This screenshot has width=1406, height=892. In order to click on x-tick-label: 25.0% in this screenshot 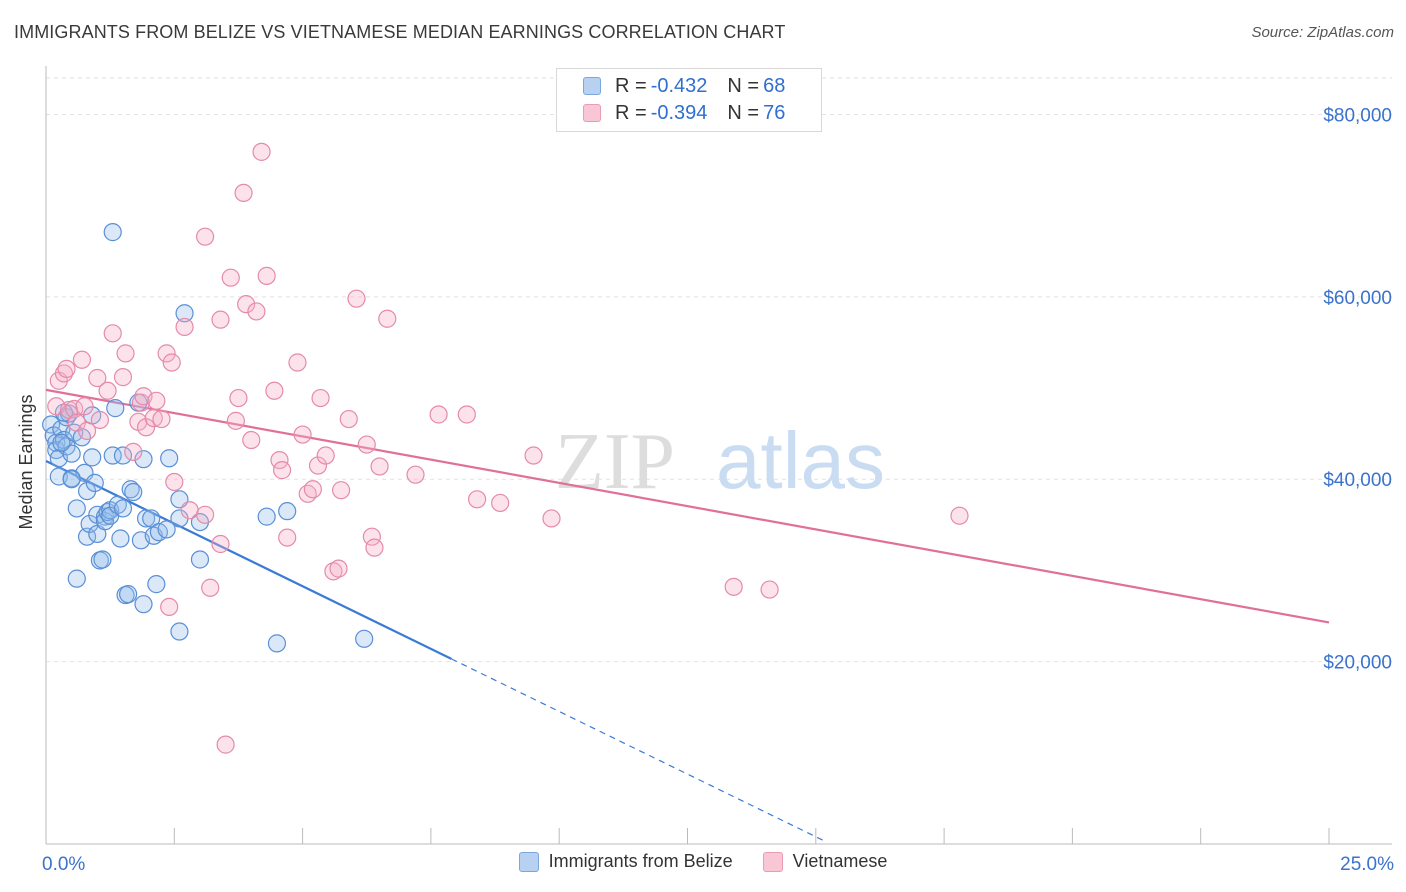, I will do `click(1367, 864)`.